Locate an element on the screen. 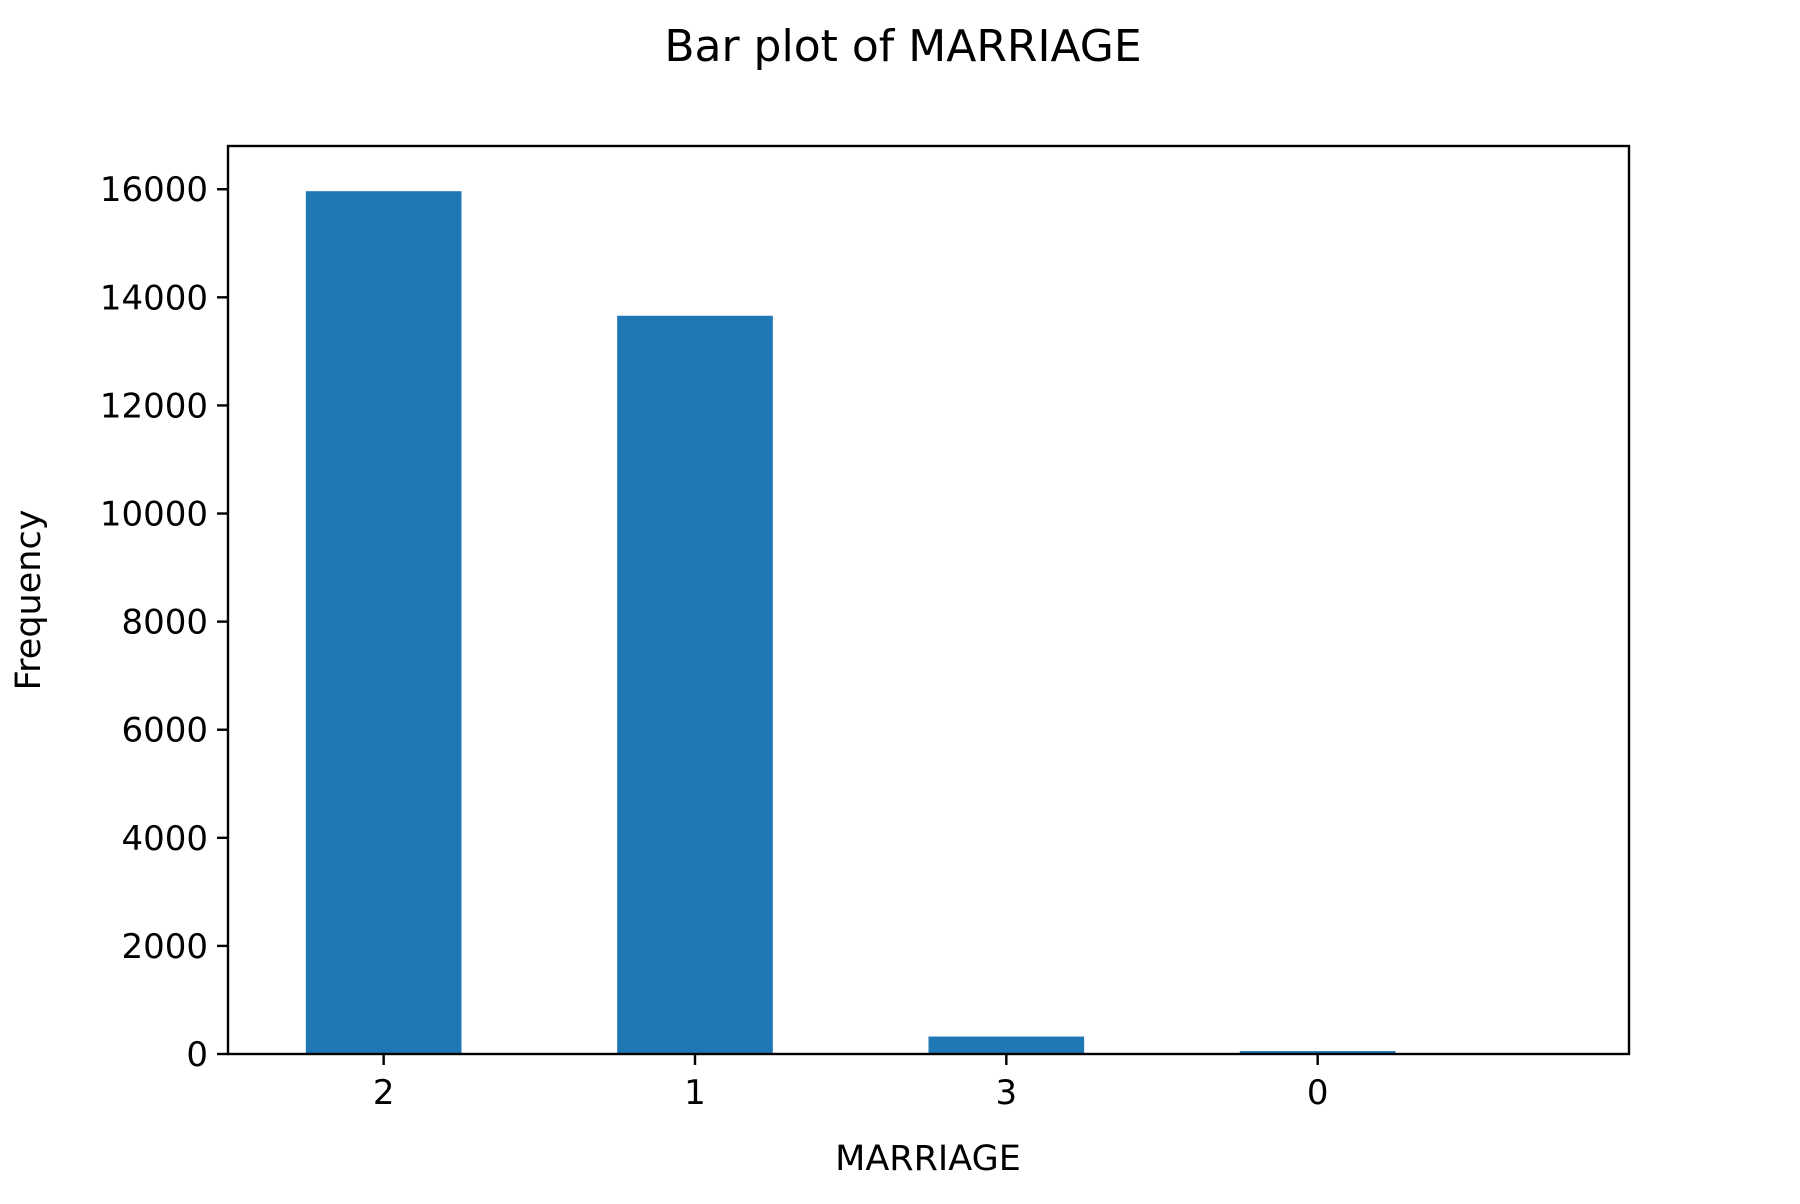 The image size is (1800, 1204). x-axis-ticks: 2 1 3 0 is located at coordinates (851, 1083).